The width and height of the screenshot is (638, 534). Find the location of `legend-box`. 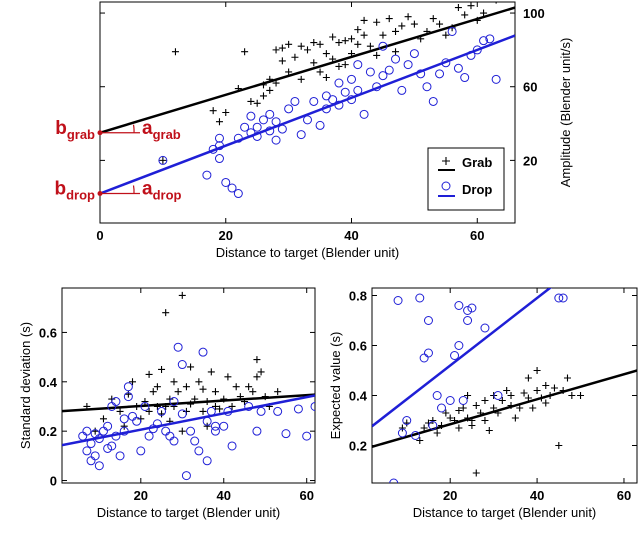

legend-box is located at coordinates (466, 179).